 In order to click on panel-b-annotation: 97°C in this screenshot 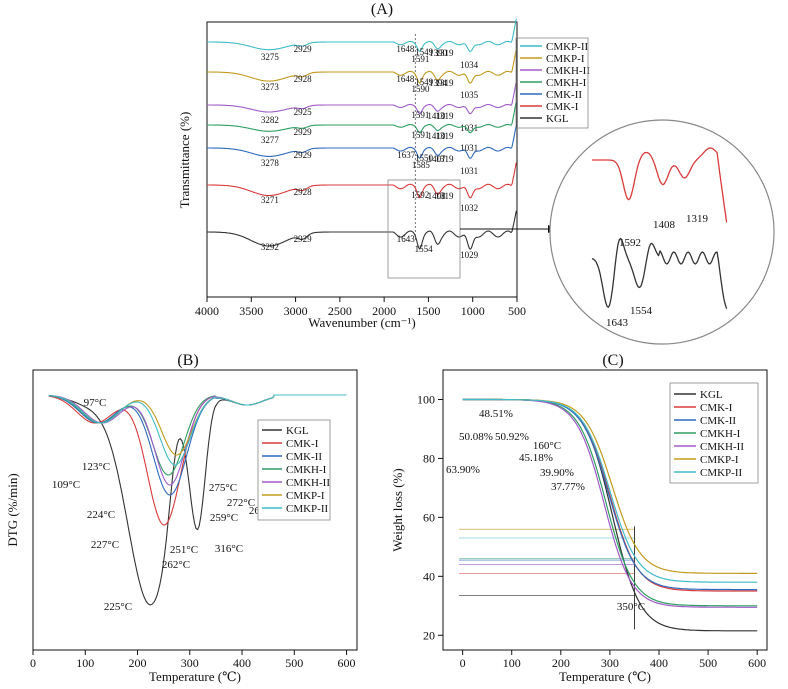, I will do `click(95, 403)`.